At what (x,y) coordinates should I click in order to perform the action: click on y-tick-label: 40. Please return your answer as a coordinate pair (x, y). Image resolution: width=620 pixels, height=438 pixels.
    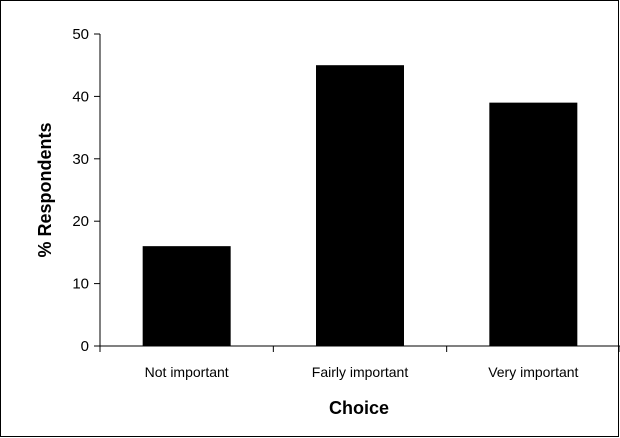
    Looking at the image, I should click on (80, 96).